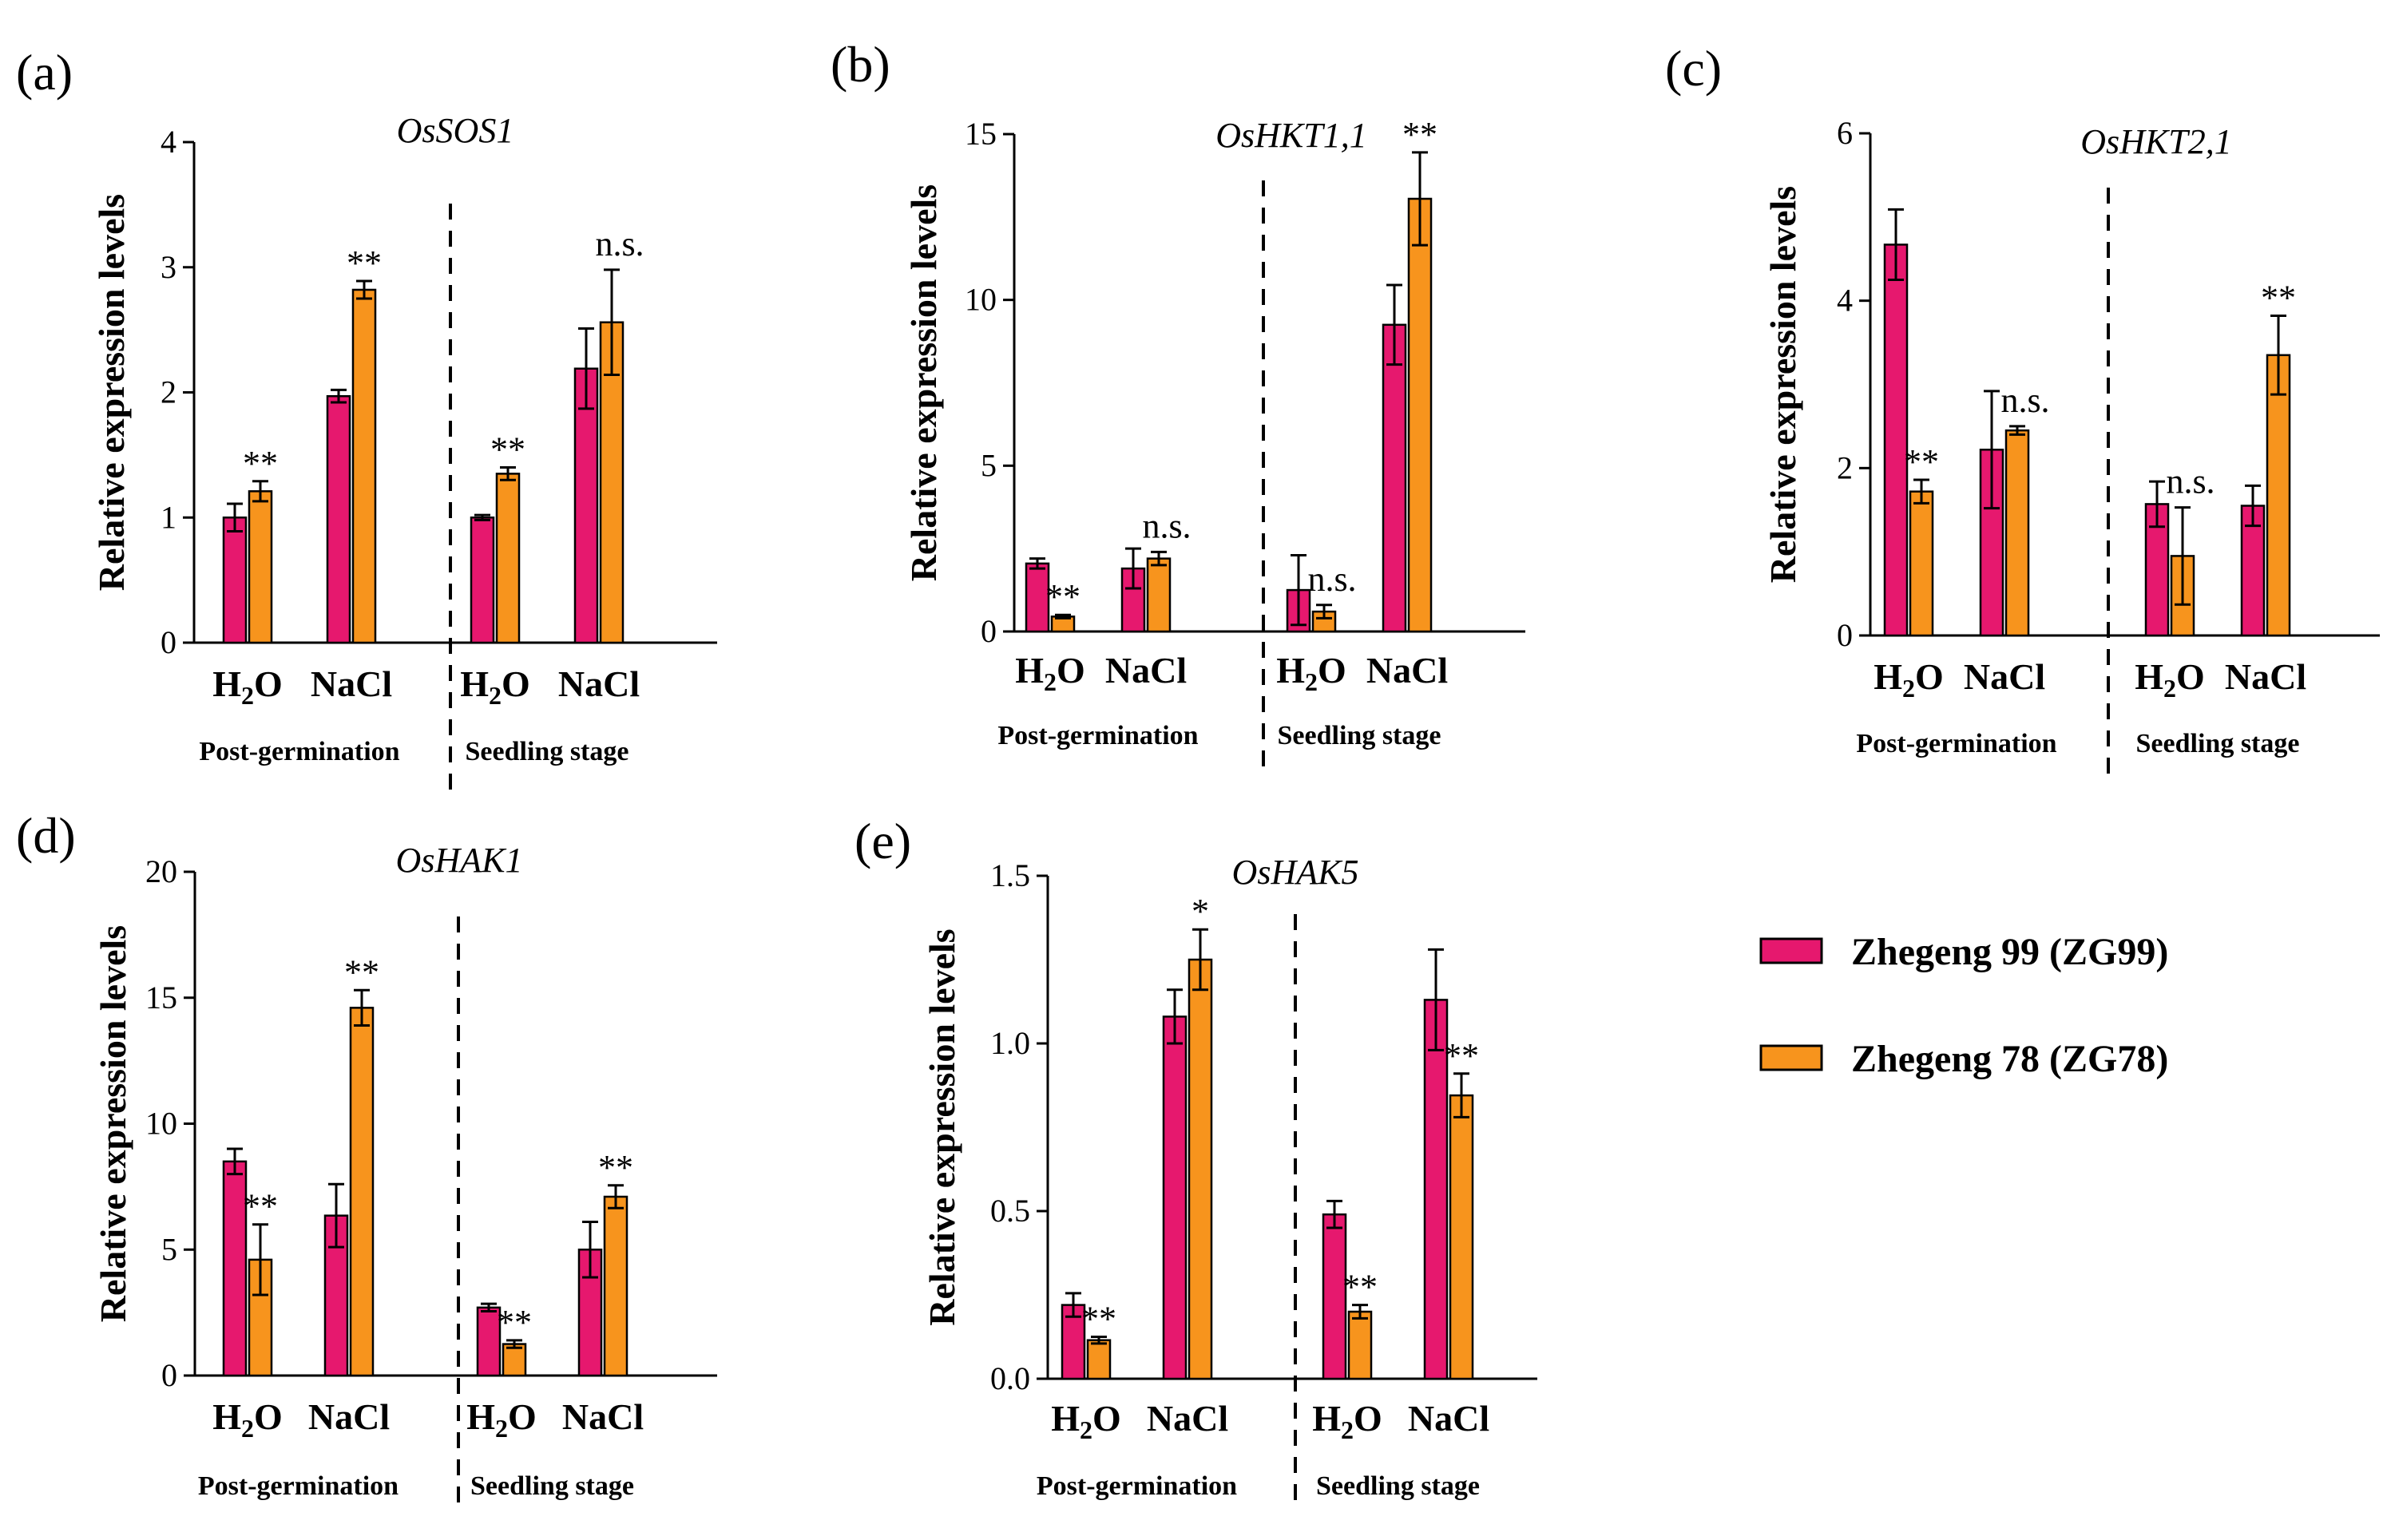 This screenshot has height=1540, width=2391. I want to click on y-tick-label: 0.0, so click(1010, 1378).